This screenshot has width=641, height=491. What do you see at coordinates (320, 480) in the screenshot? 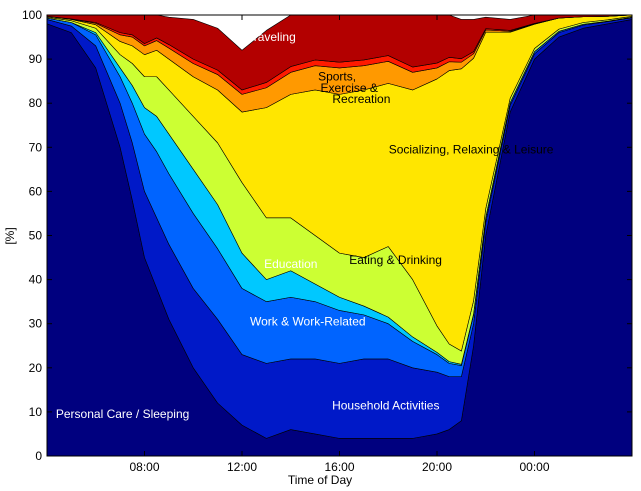
I see `x-axis-label: Time of Day` at bounding box center [320, 480].